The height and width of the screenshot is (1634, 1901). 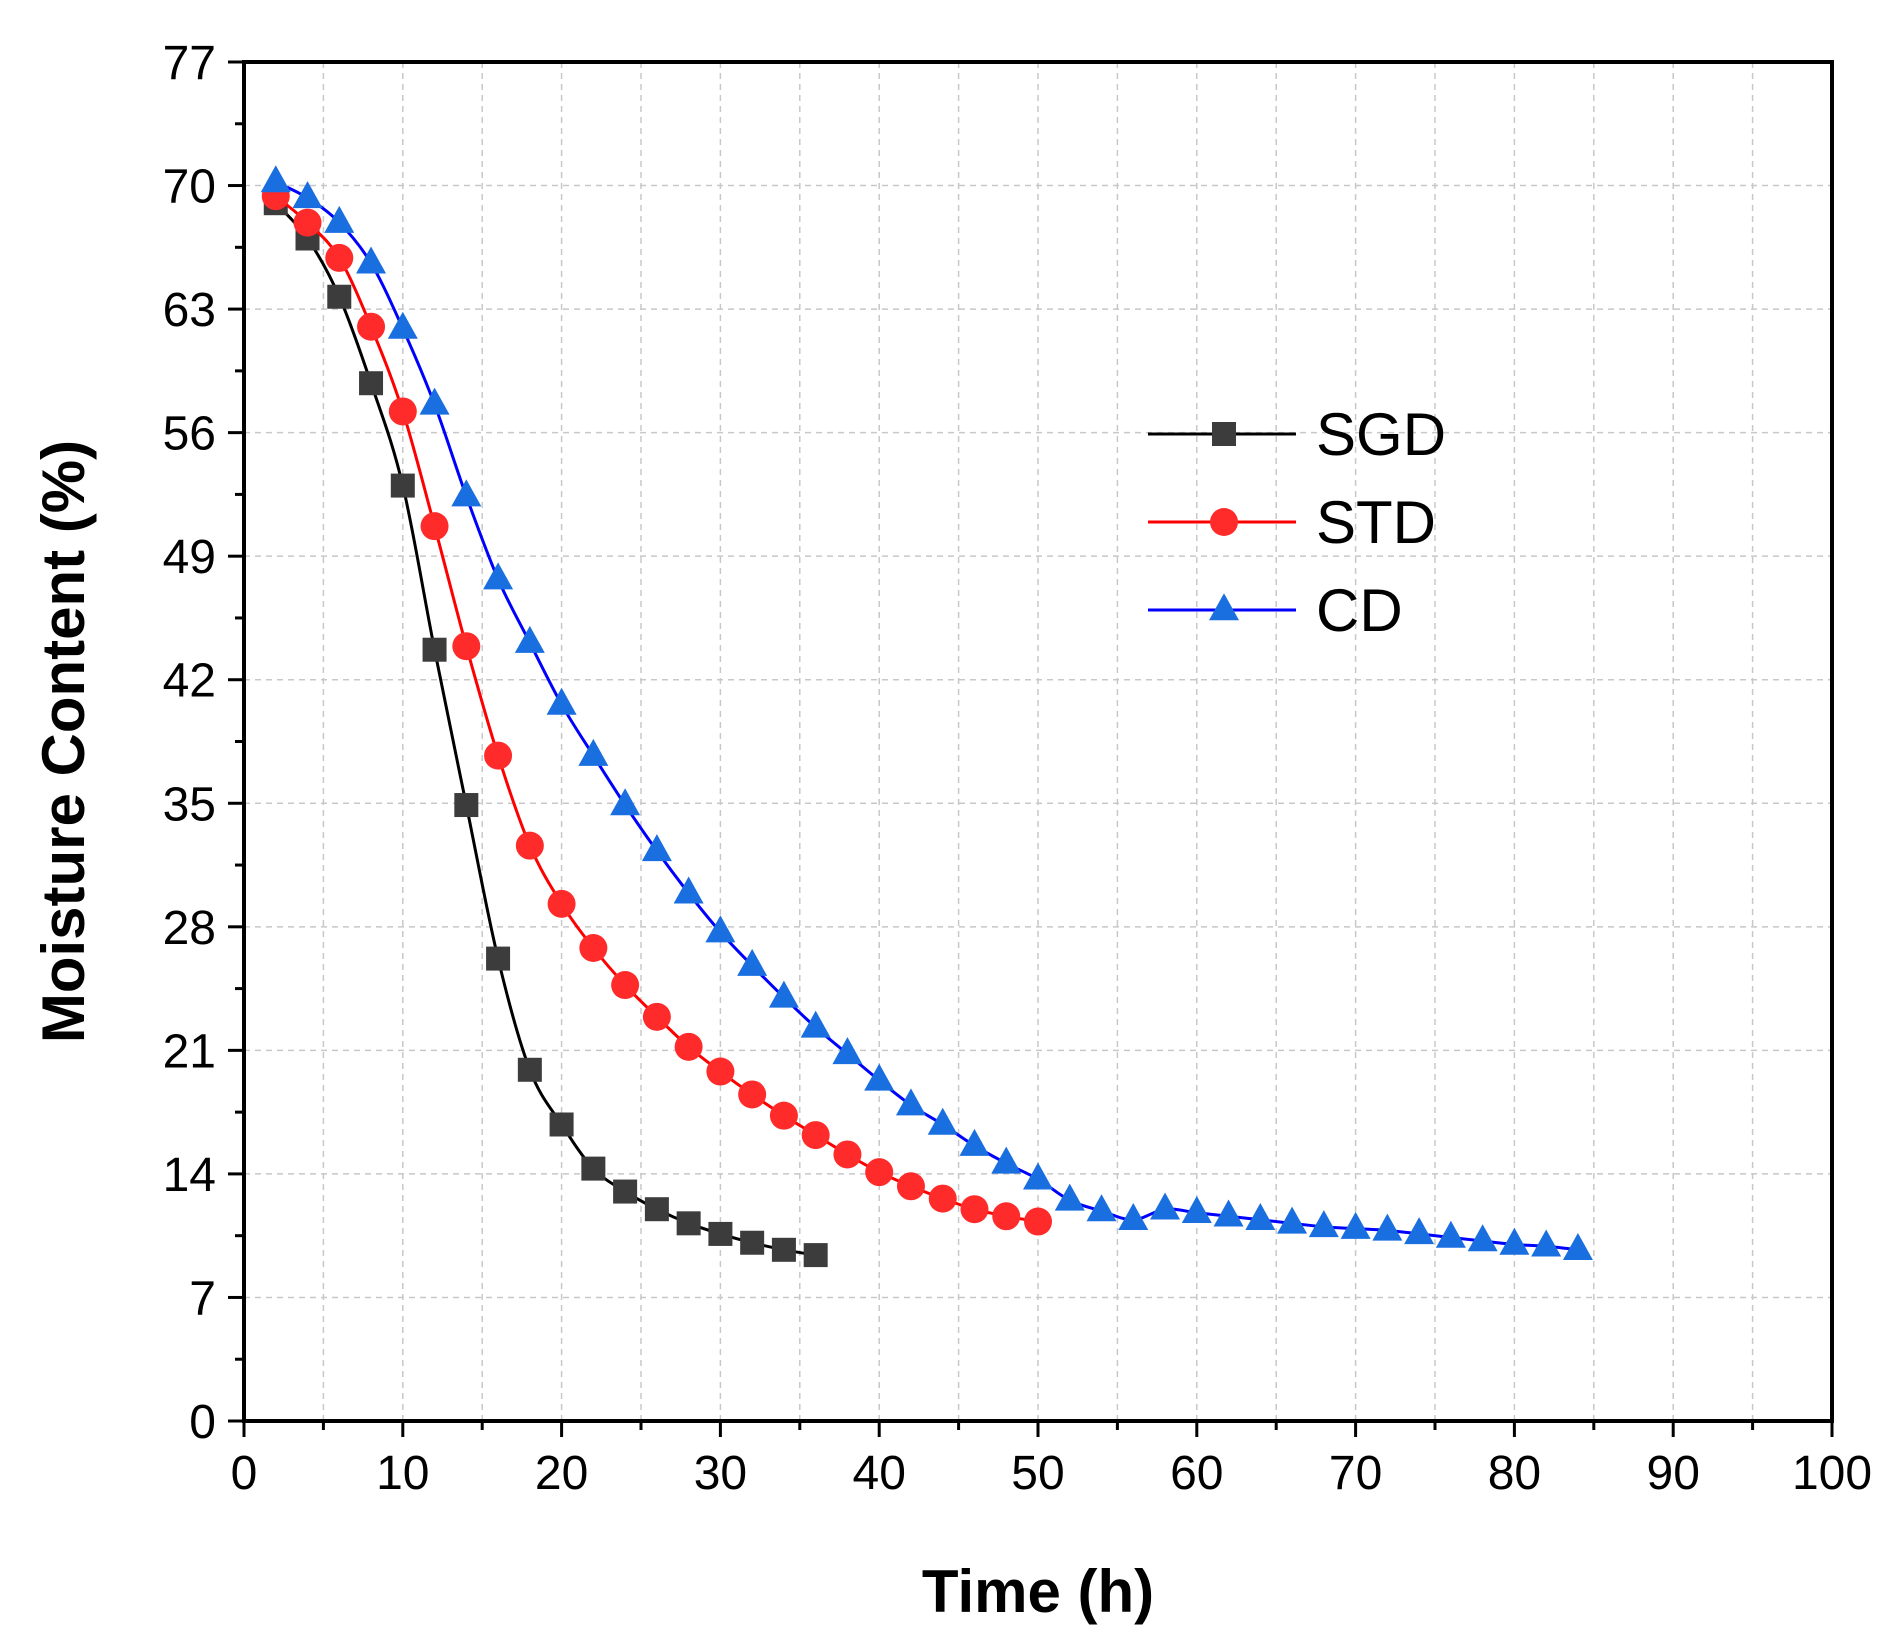 I want to click on legend-label-std: STD, so click(x=1376, y=522).